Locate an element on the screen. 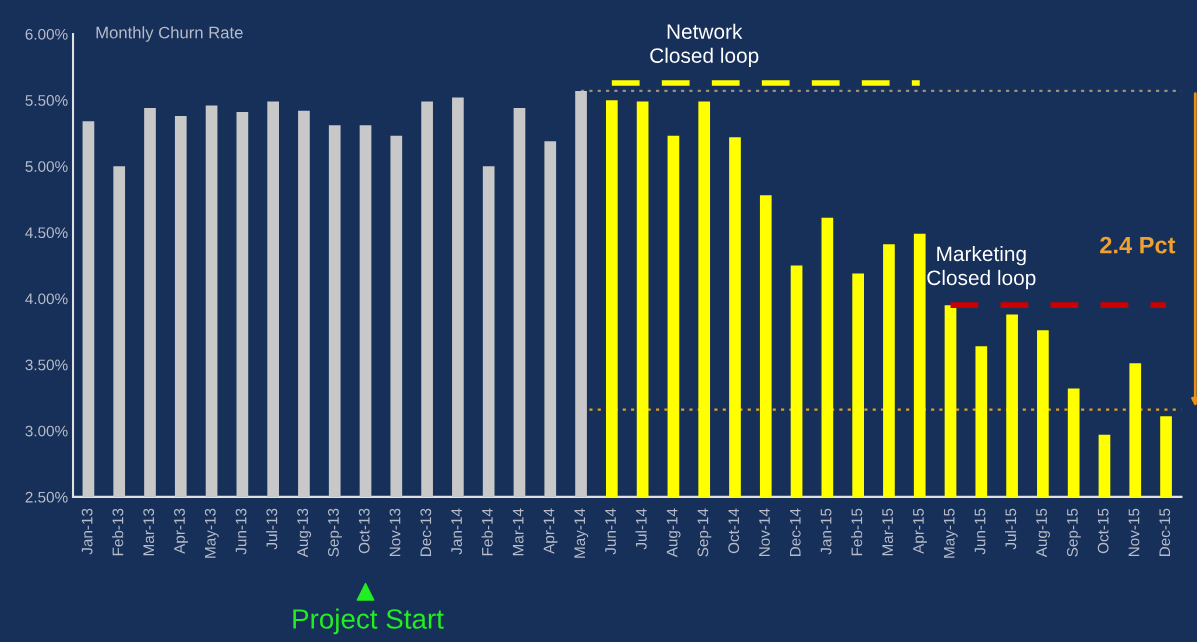  x-tick-label: Jan-14 is located at coordinates (456, 531).